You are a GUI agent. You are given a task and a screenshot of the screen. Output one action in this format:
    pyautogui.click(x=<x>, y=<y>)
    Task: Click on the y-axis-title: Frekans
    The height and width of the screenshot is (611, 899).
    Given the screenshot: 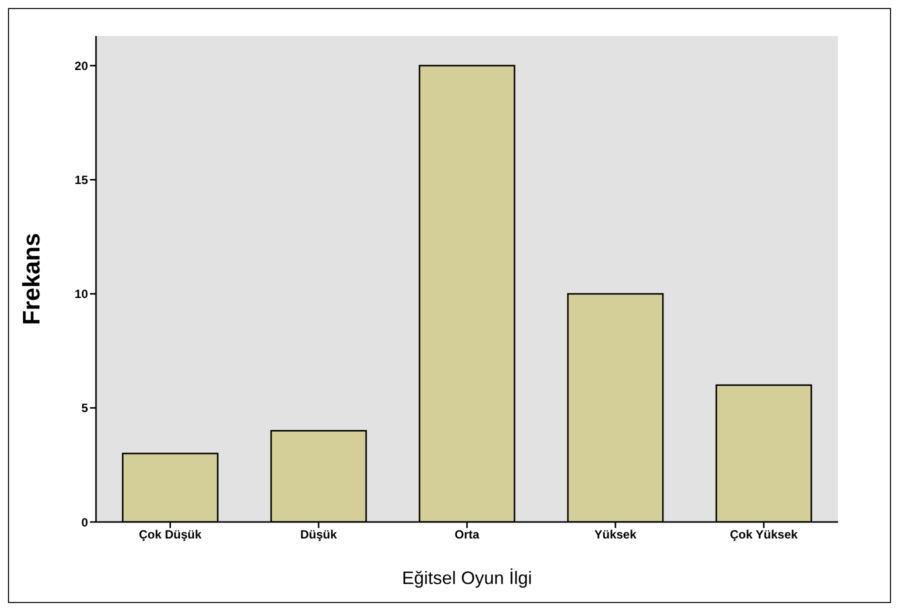 What is the action you would take?
    pyautogui.click(x=32, y=279)
    